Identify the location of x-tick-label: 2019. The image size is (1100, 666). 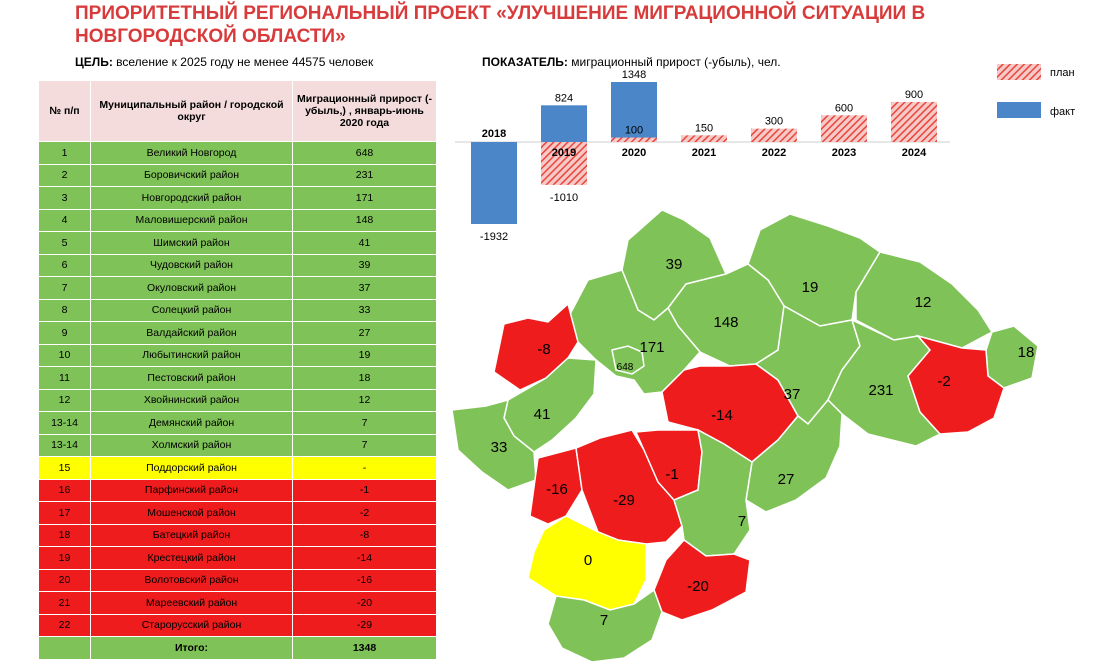
(564, 153).